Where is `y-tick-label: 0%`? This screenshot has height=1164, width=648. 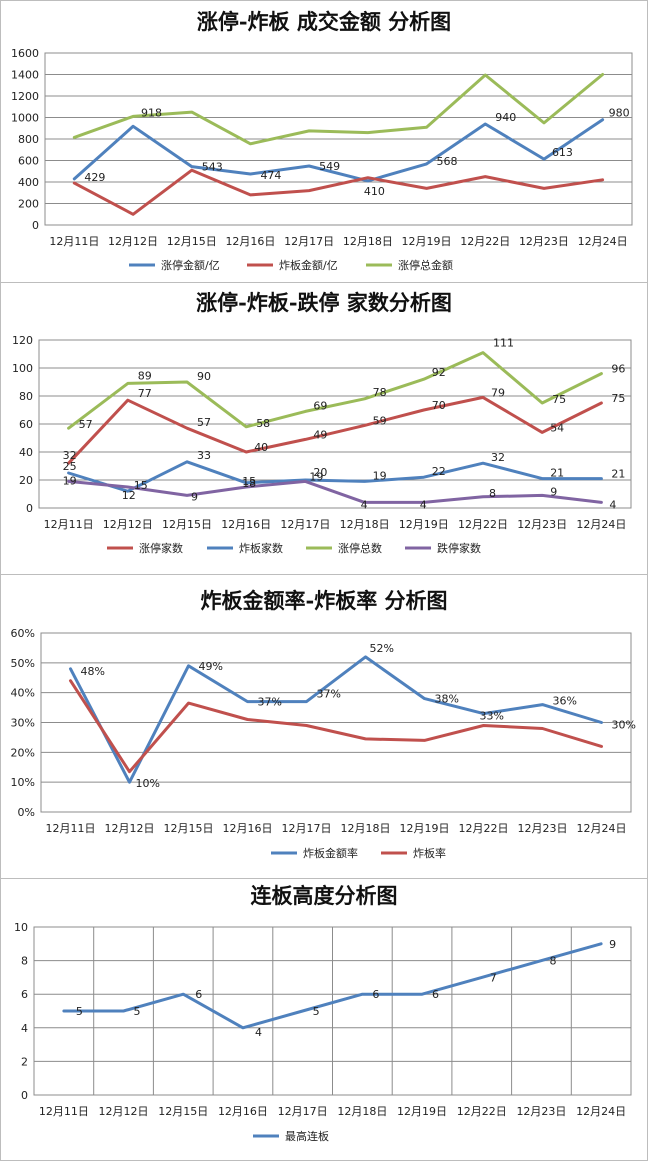 y-tick-label: 0% is located at coordinates (26, 812).